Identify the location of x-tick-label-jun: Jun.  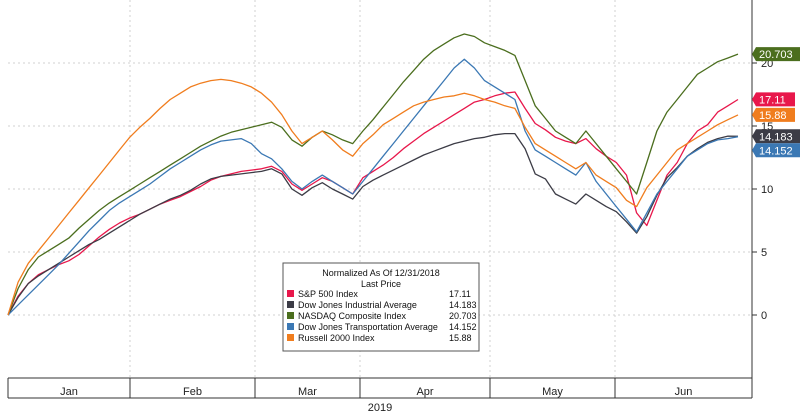
(684, 392).